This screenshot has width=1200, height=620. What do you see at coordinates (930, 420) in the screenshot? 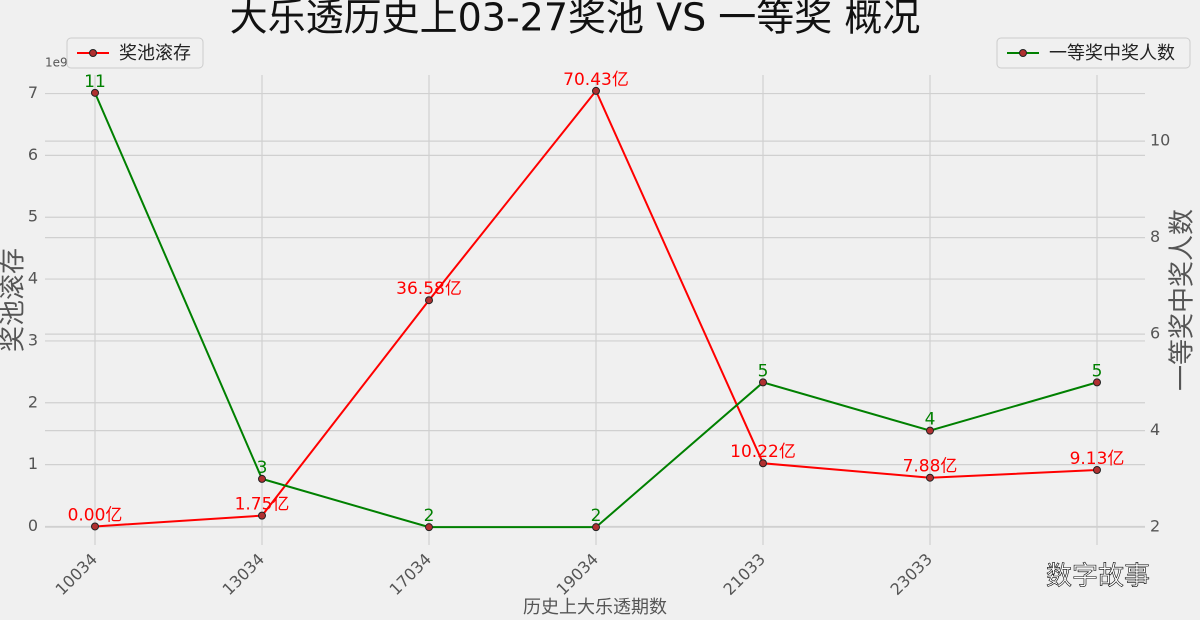
I see `data-label: 4` at bounding box center [930, 420].